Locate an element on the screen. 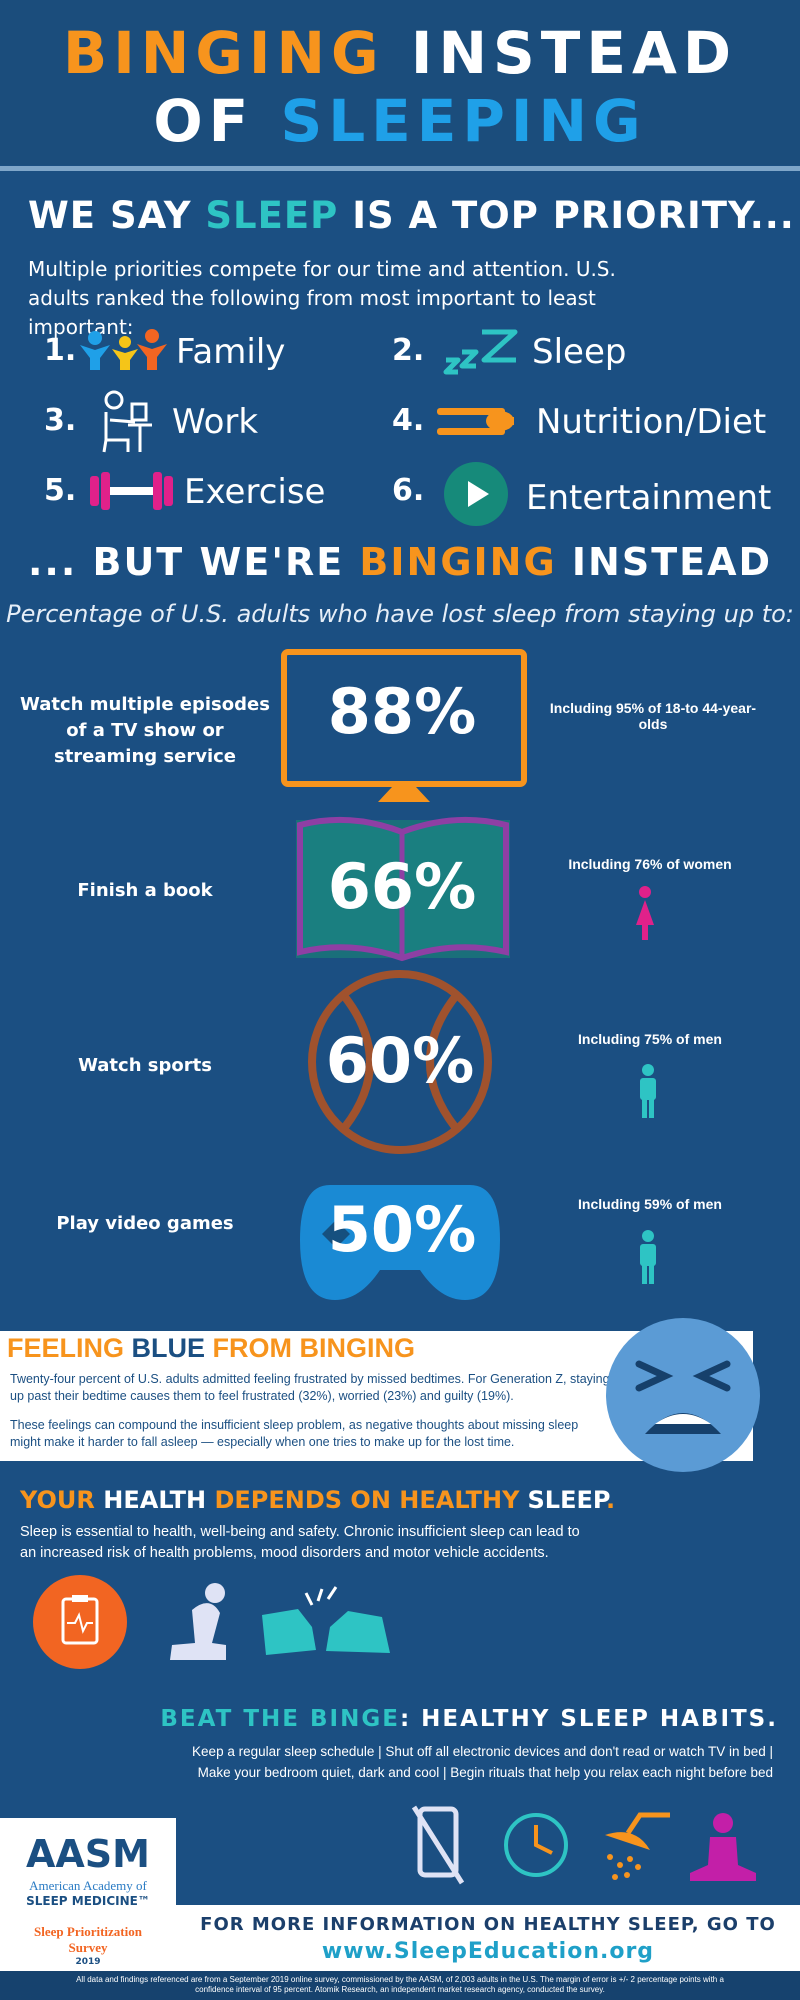 The width and height of the screenshot is (800, 2000). priority-label: Family is located at coordinates (231, 352).